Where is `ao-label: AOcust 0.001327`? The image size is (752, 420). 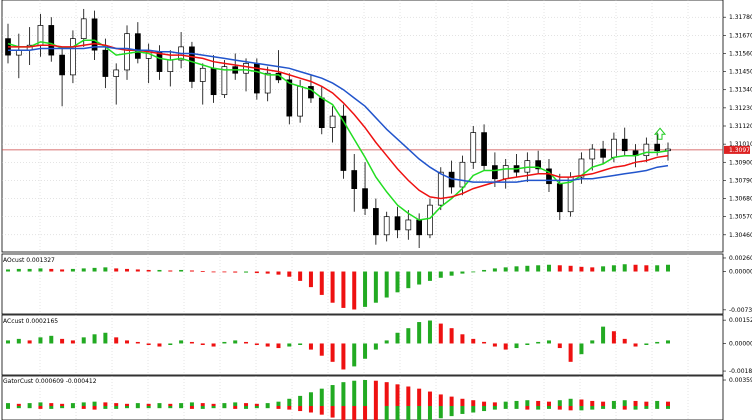
ao-label: AOcust 0.001327 is located at coordinates (29, 260).